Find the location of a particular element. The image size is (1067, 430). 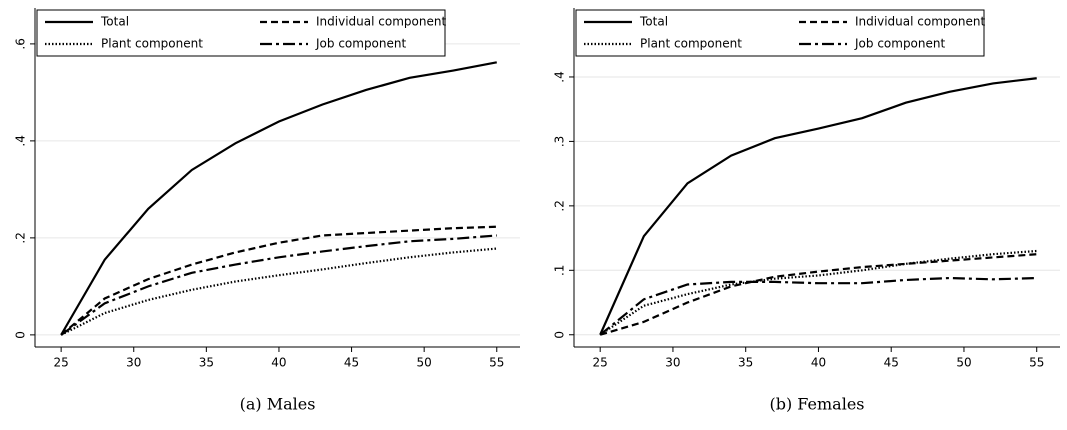

y-tick-label: .1 is located at coordinates (560, 270).